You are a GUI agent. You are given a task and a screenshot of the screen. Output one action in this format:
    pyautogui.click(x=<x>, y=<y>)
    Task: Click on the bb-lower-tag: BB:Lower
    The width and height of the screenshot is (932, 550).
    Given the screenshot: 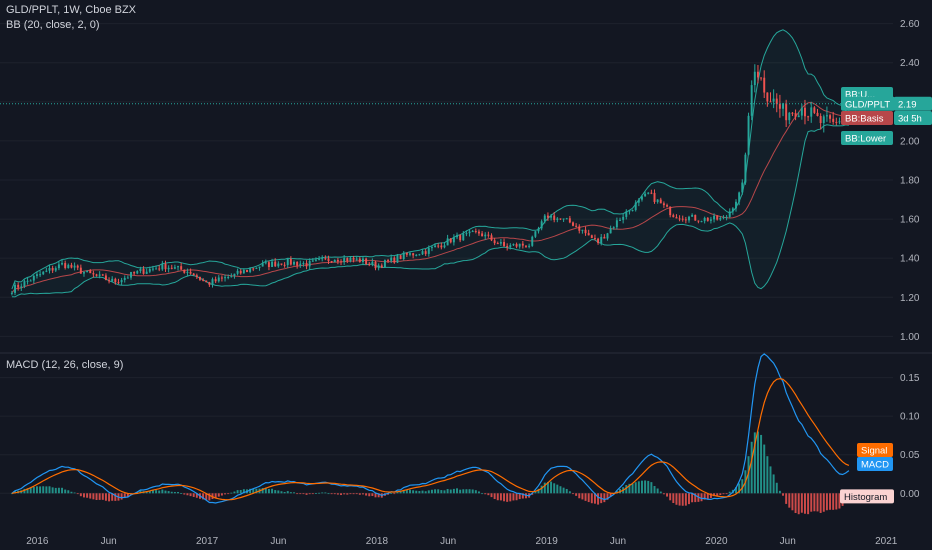 What is the action you would take?
    pyautogui.click(x=867, y=137)
    